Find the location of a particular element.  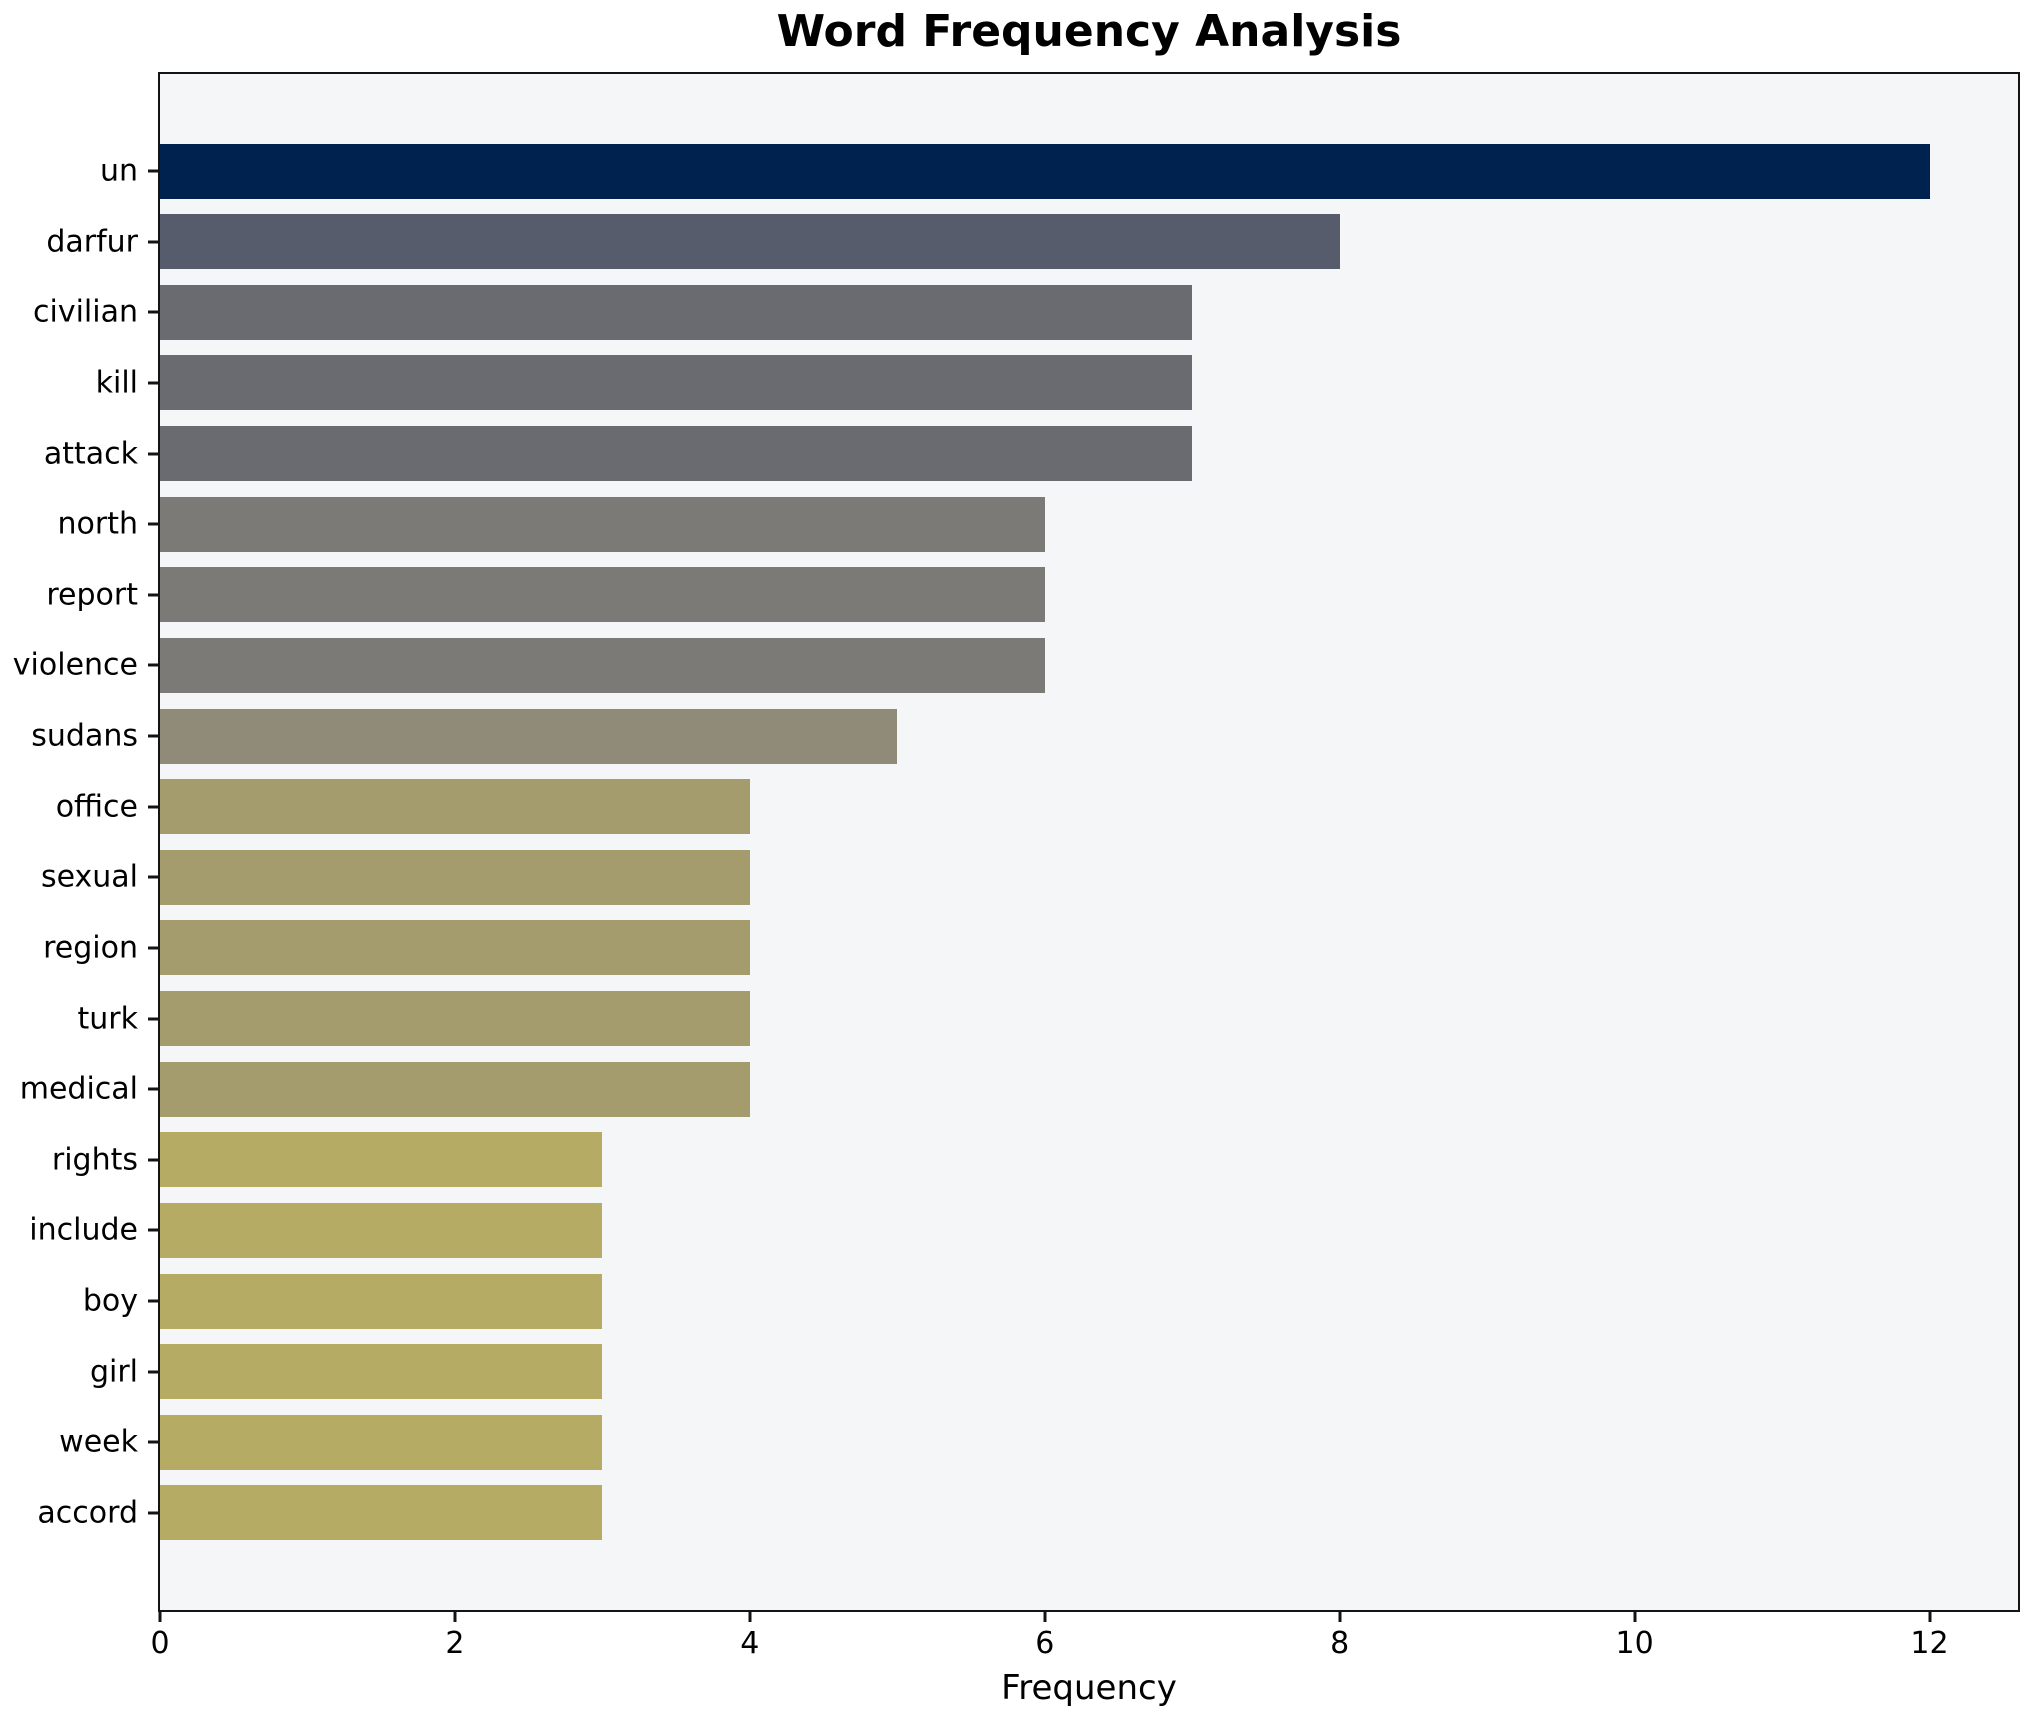

y-axis-label: sexual is located at coordinates (89, 877).